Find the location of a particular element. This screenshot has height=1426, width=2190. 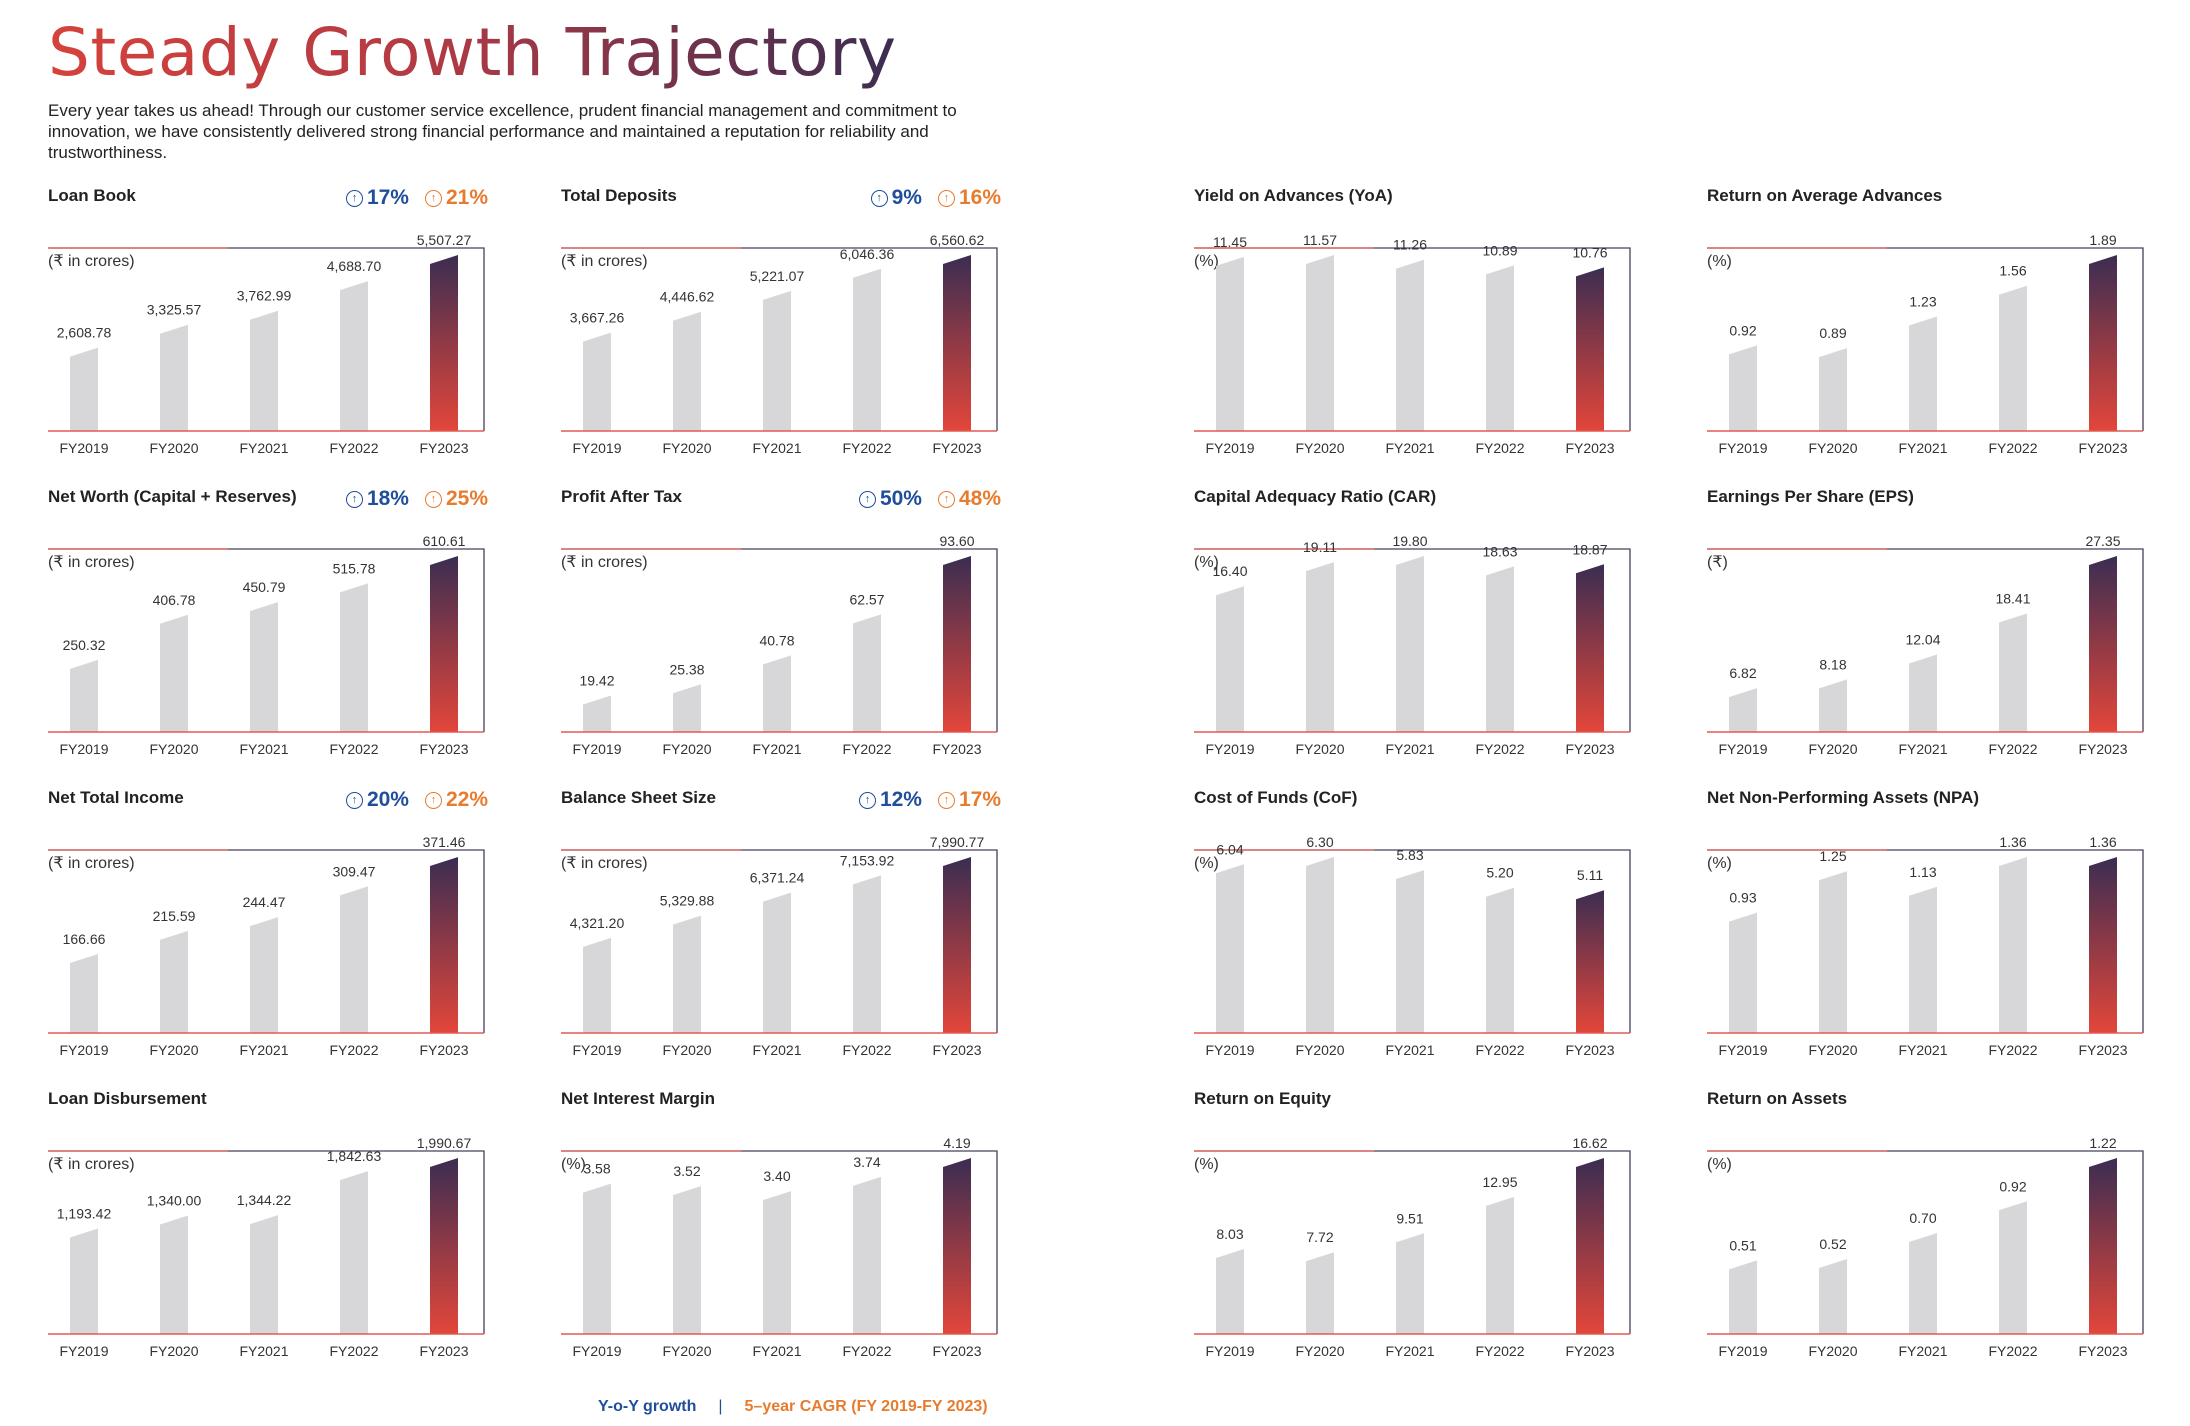

data-label: 1.36 is located at coordinates (2012, 842).